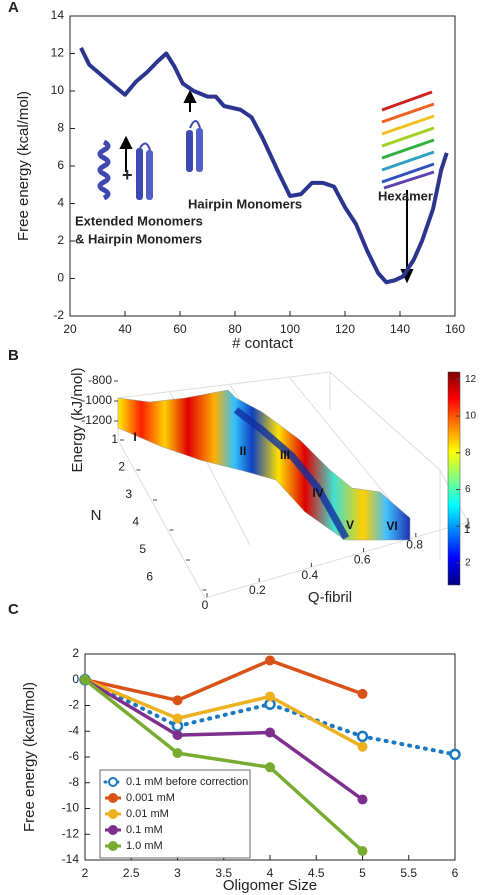 This screenshot has width=482, height=895. What do you see at coordinates (391, 526) in the screenshot?
I see `region-label: VI` at bounding box center [391, 526].